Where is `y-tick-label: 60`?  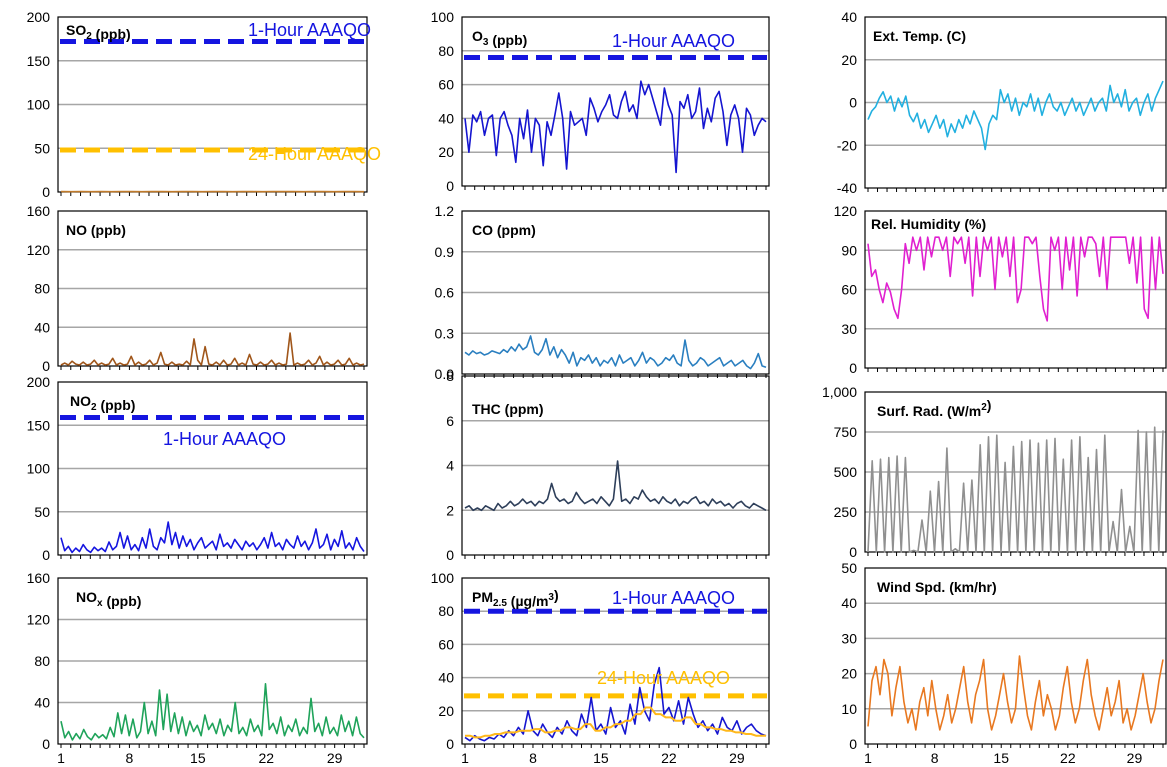 y-tick-label: 60 is located at coordinates (446, 644).